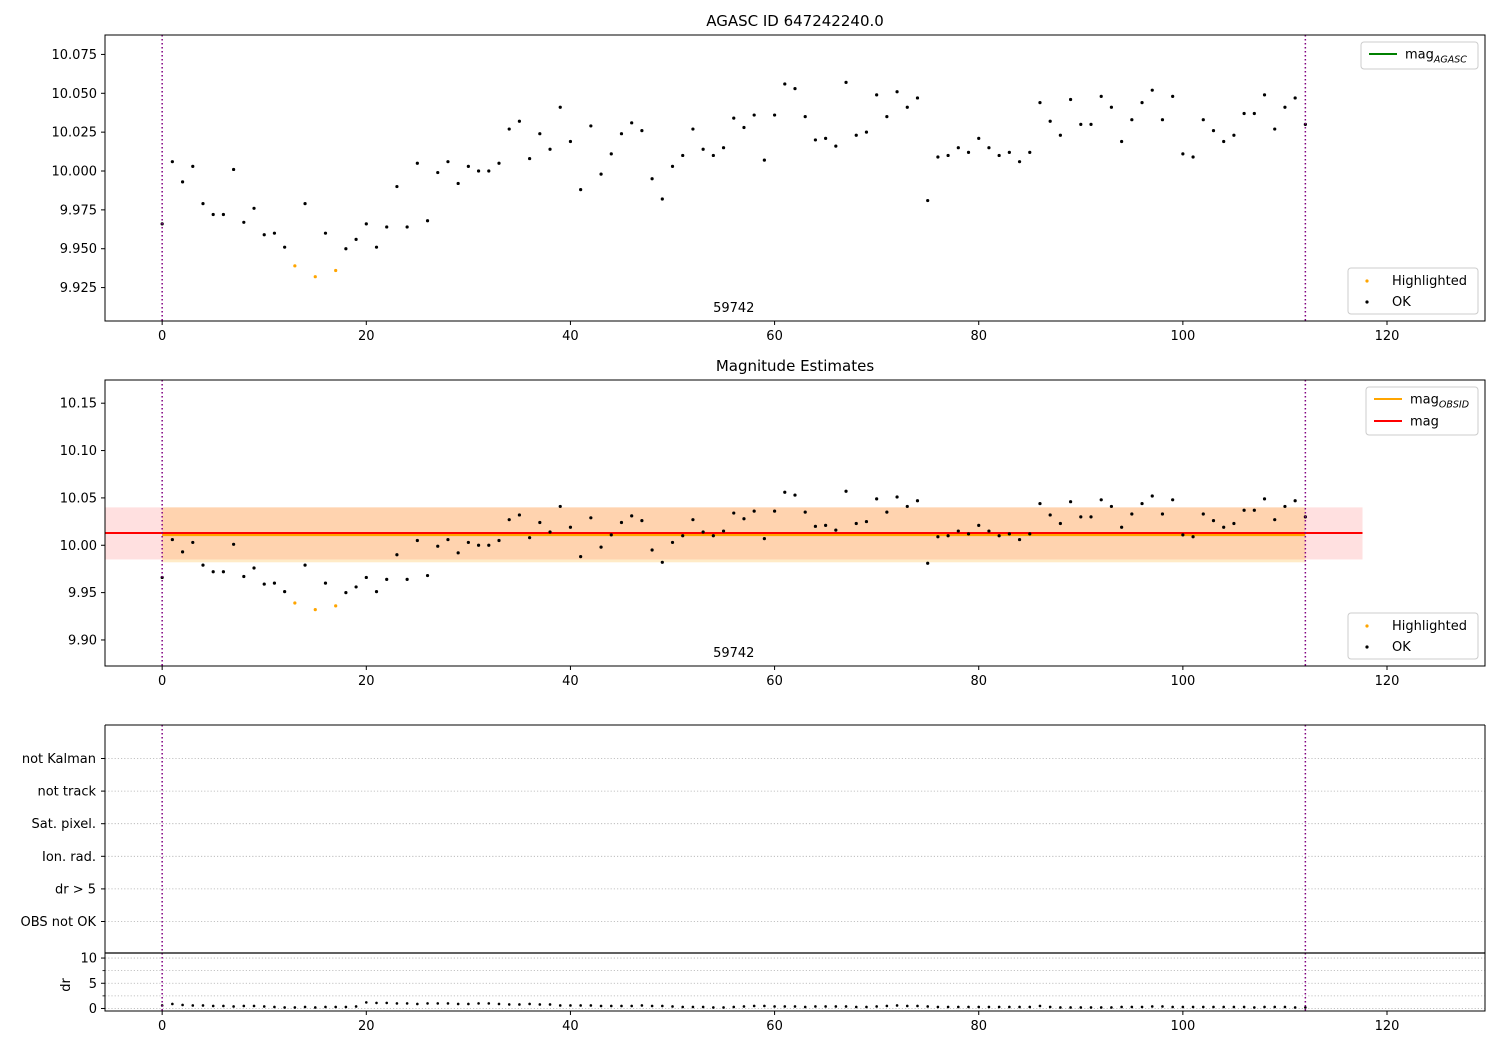 The image size is (1500, 1050). Describe the element at coordinates (978, 1026) in the screenshot. I see `x-tick-label: 80` at that location.